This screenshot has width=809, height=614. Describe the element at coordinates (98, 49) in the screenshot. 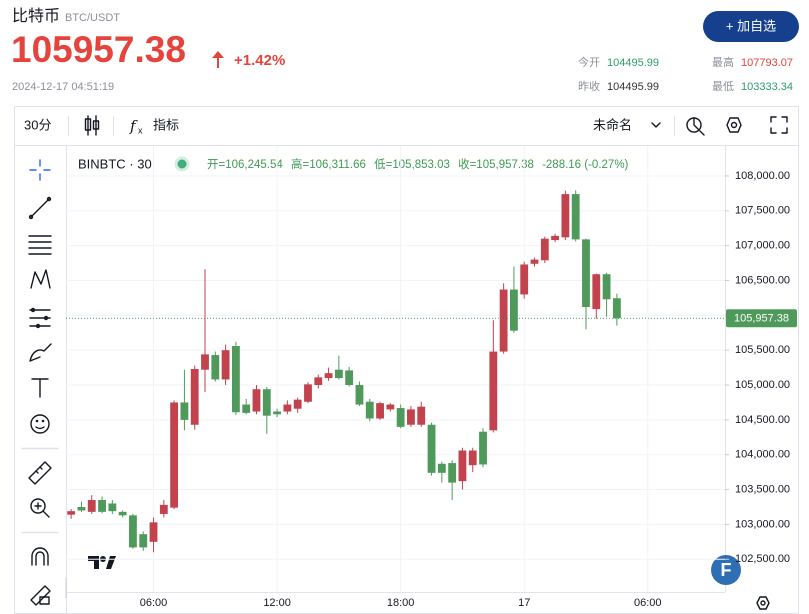

I see `price: 105957.38` at that location.